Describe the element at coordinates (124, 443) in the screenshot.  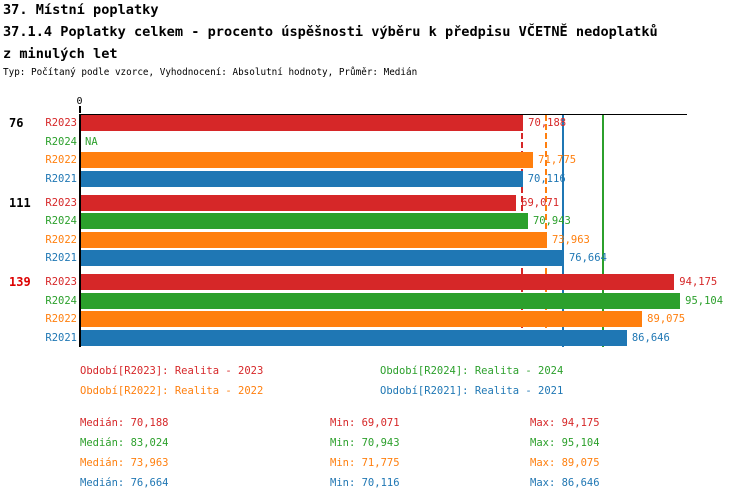
I see `stat-median-R2024: Medián: 83,024` at that location.